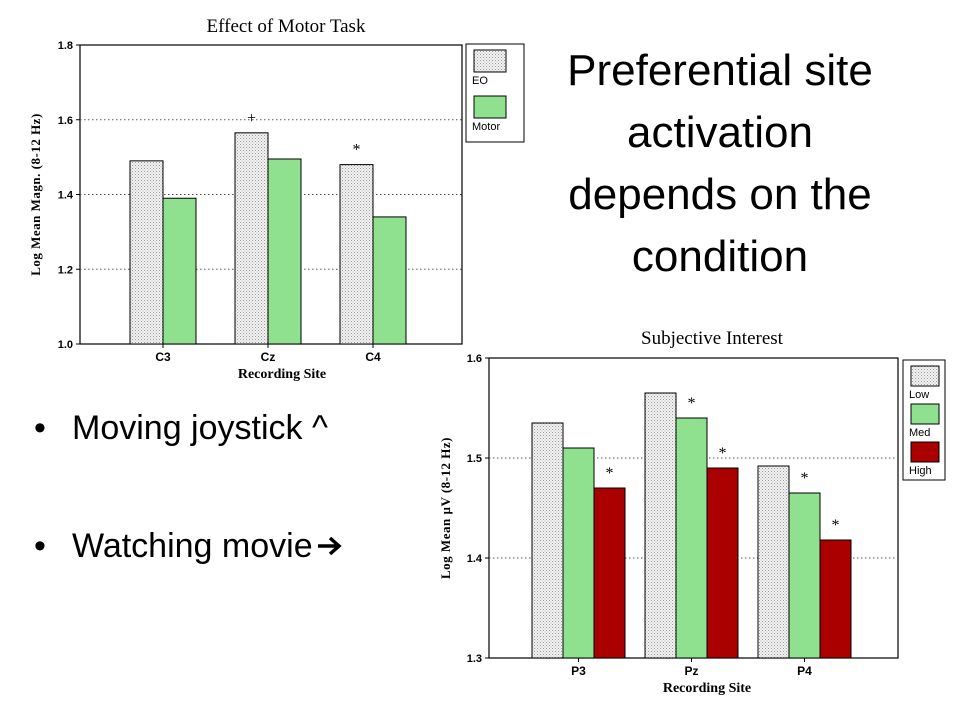  Describe the element at coordinates (480, 81) in the screenshot. I see `legend-label: EO` at that location.